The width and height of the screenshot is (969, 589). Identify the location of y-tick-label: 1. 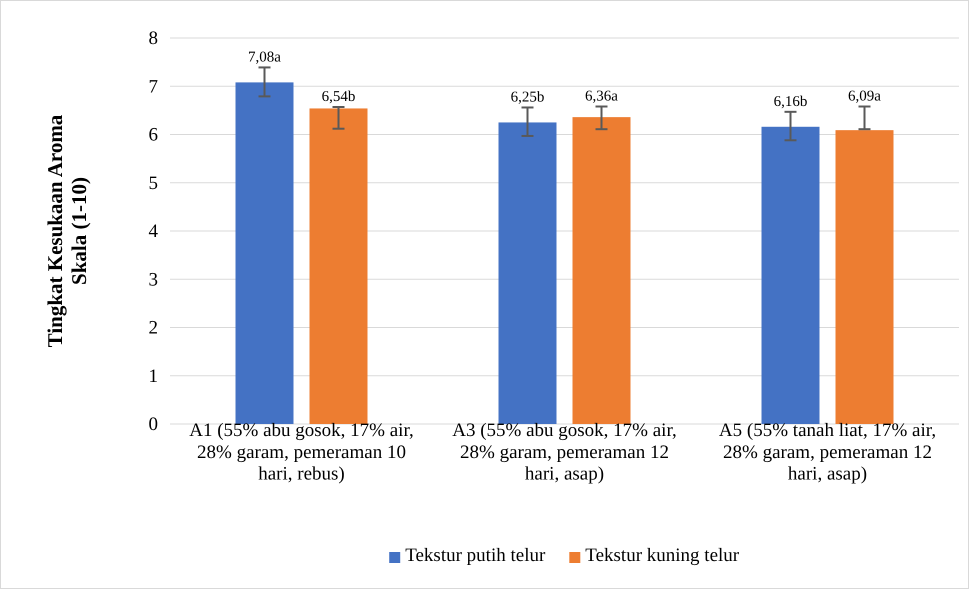
(153, 376).